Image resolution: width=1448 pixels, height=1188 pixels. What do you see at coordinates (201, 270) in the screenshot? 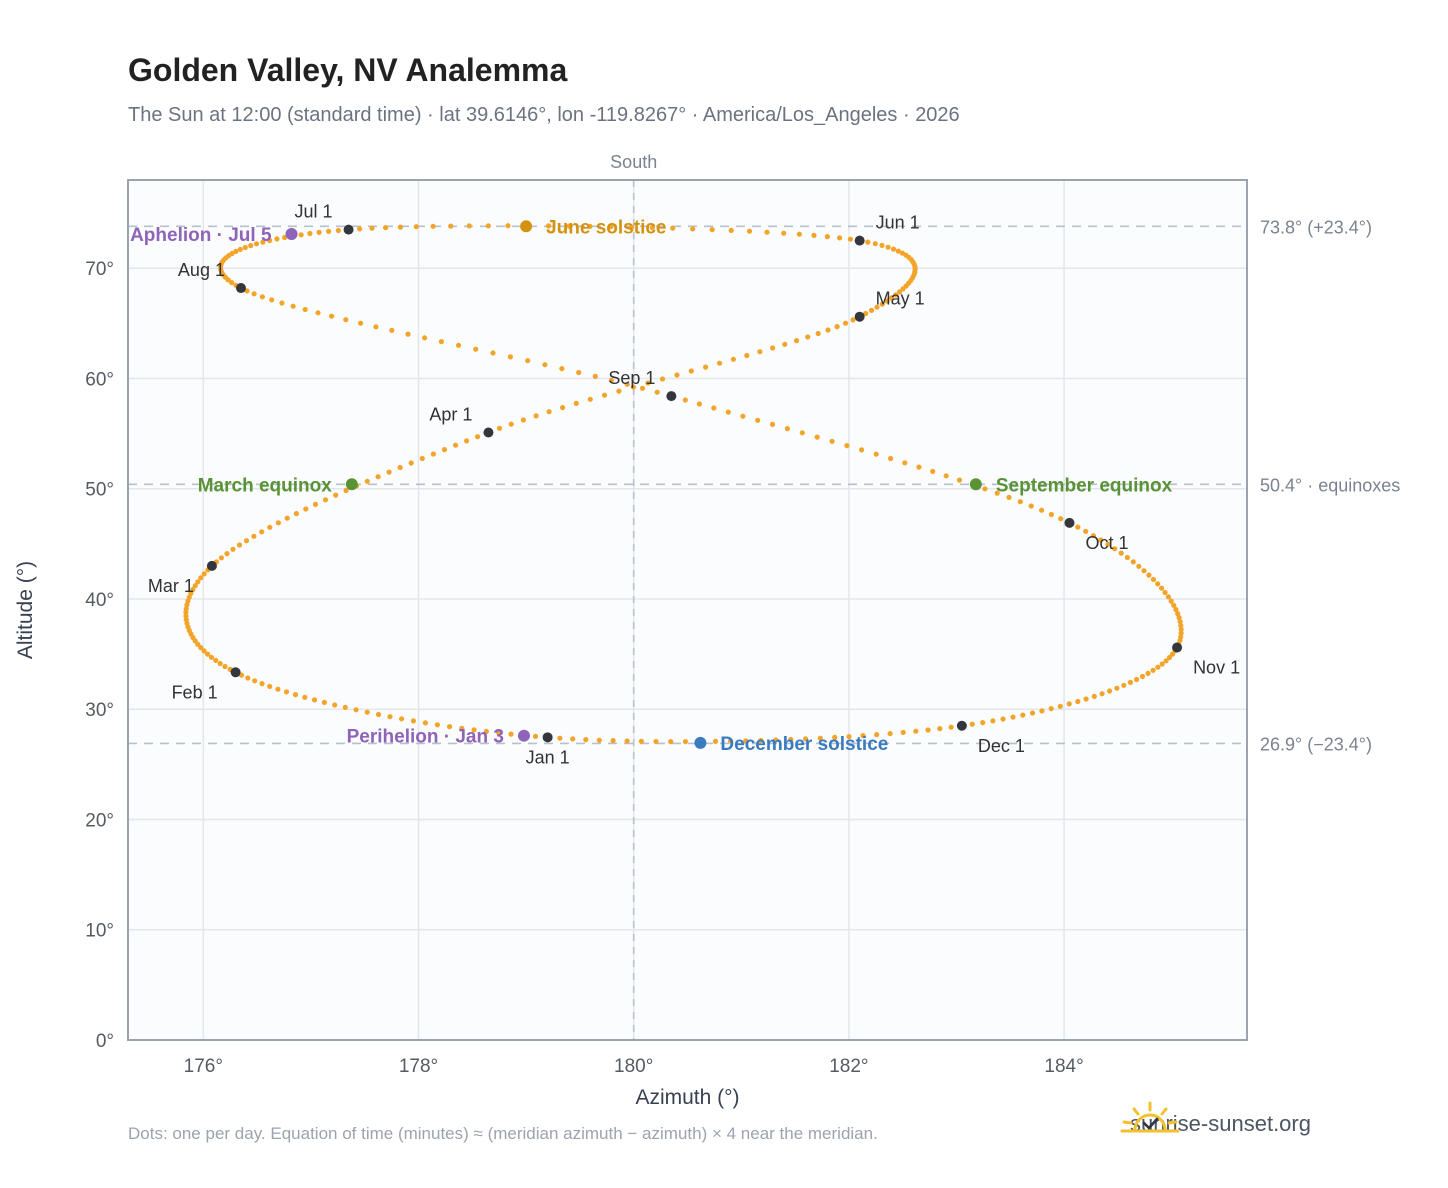
I see `month-label: Aug 1` at bounding box center [201, 270].